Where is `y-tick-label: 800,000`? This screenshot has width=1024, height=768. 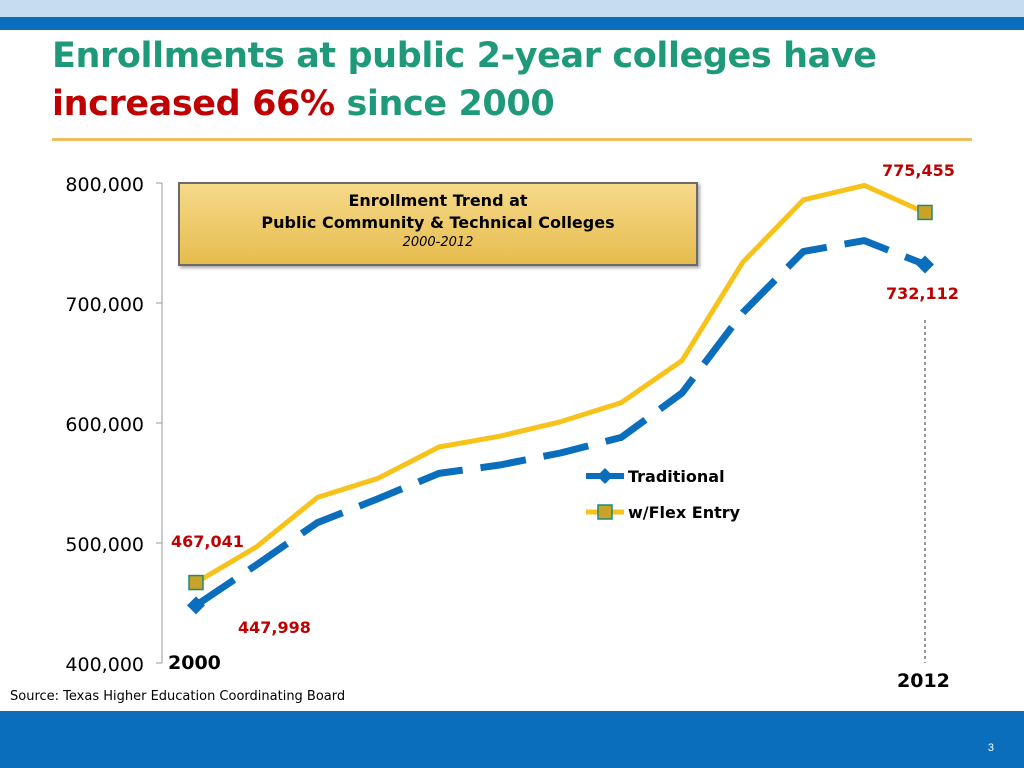
y-tick-label: 800,000 is located at coordinates (104, 185).